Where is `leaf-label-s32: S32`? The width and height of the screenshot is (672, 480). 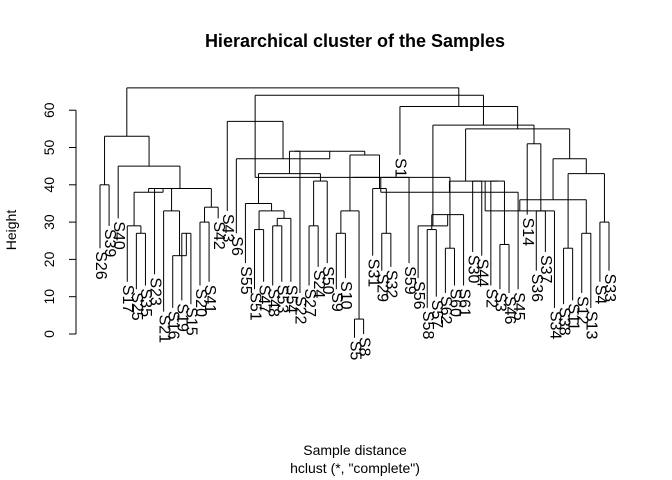
leaf-label-s32: S32 is located at coordinates (391, 284).